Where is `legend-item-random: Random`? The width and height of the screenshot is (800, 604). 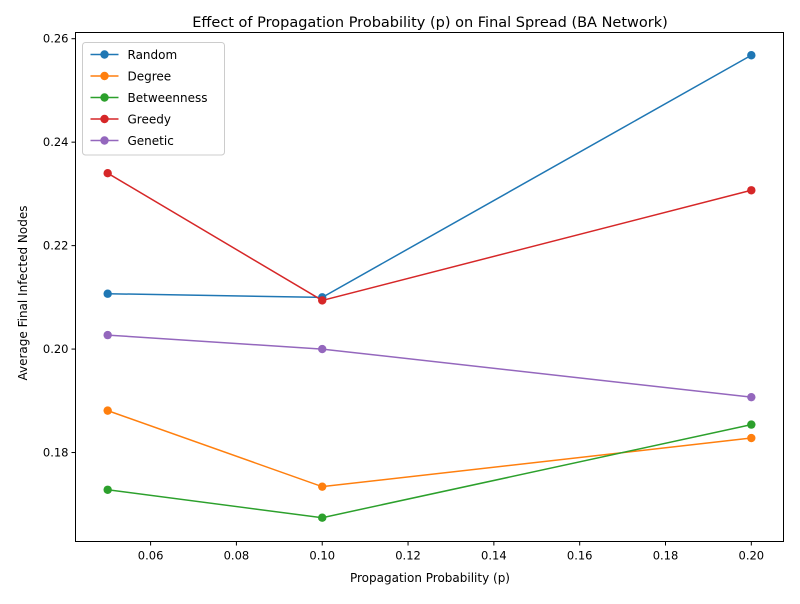
legend-item-random: Random is located at coordinates (134, 55).